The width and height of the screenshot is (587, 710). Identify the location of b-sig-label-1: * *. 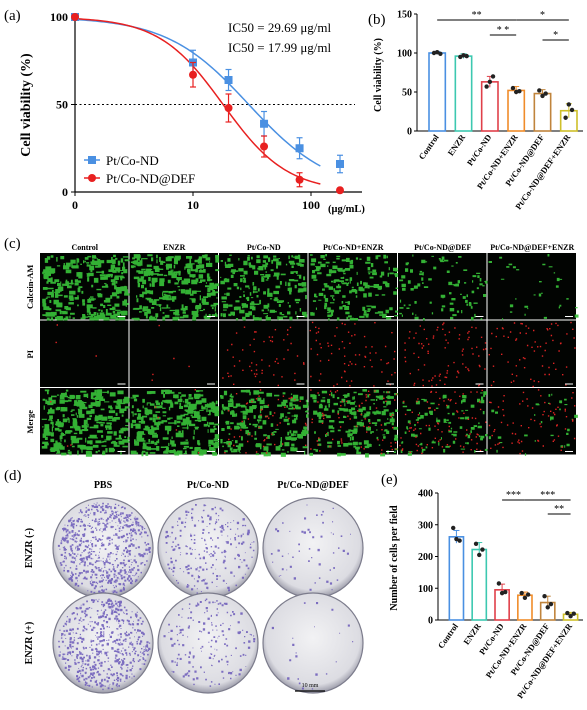
(503, 30).